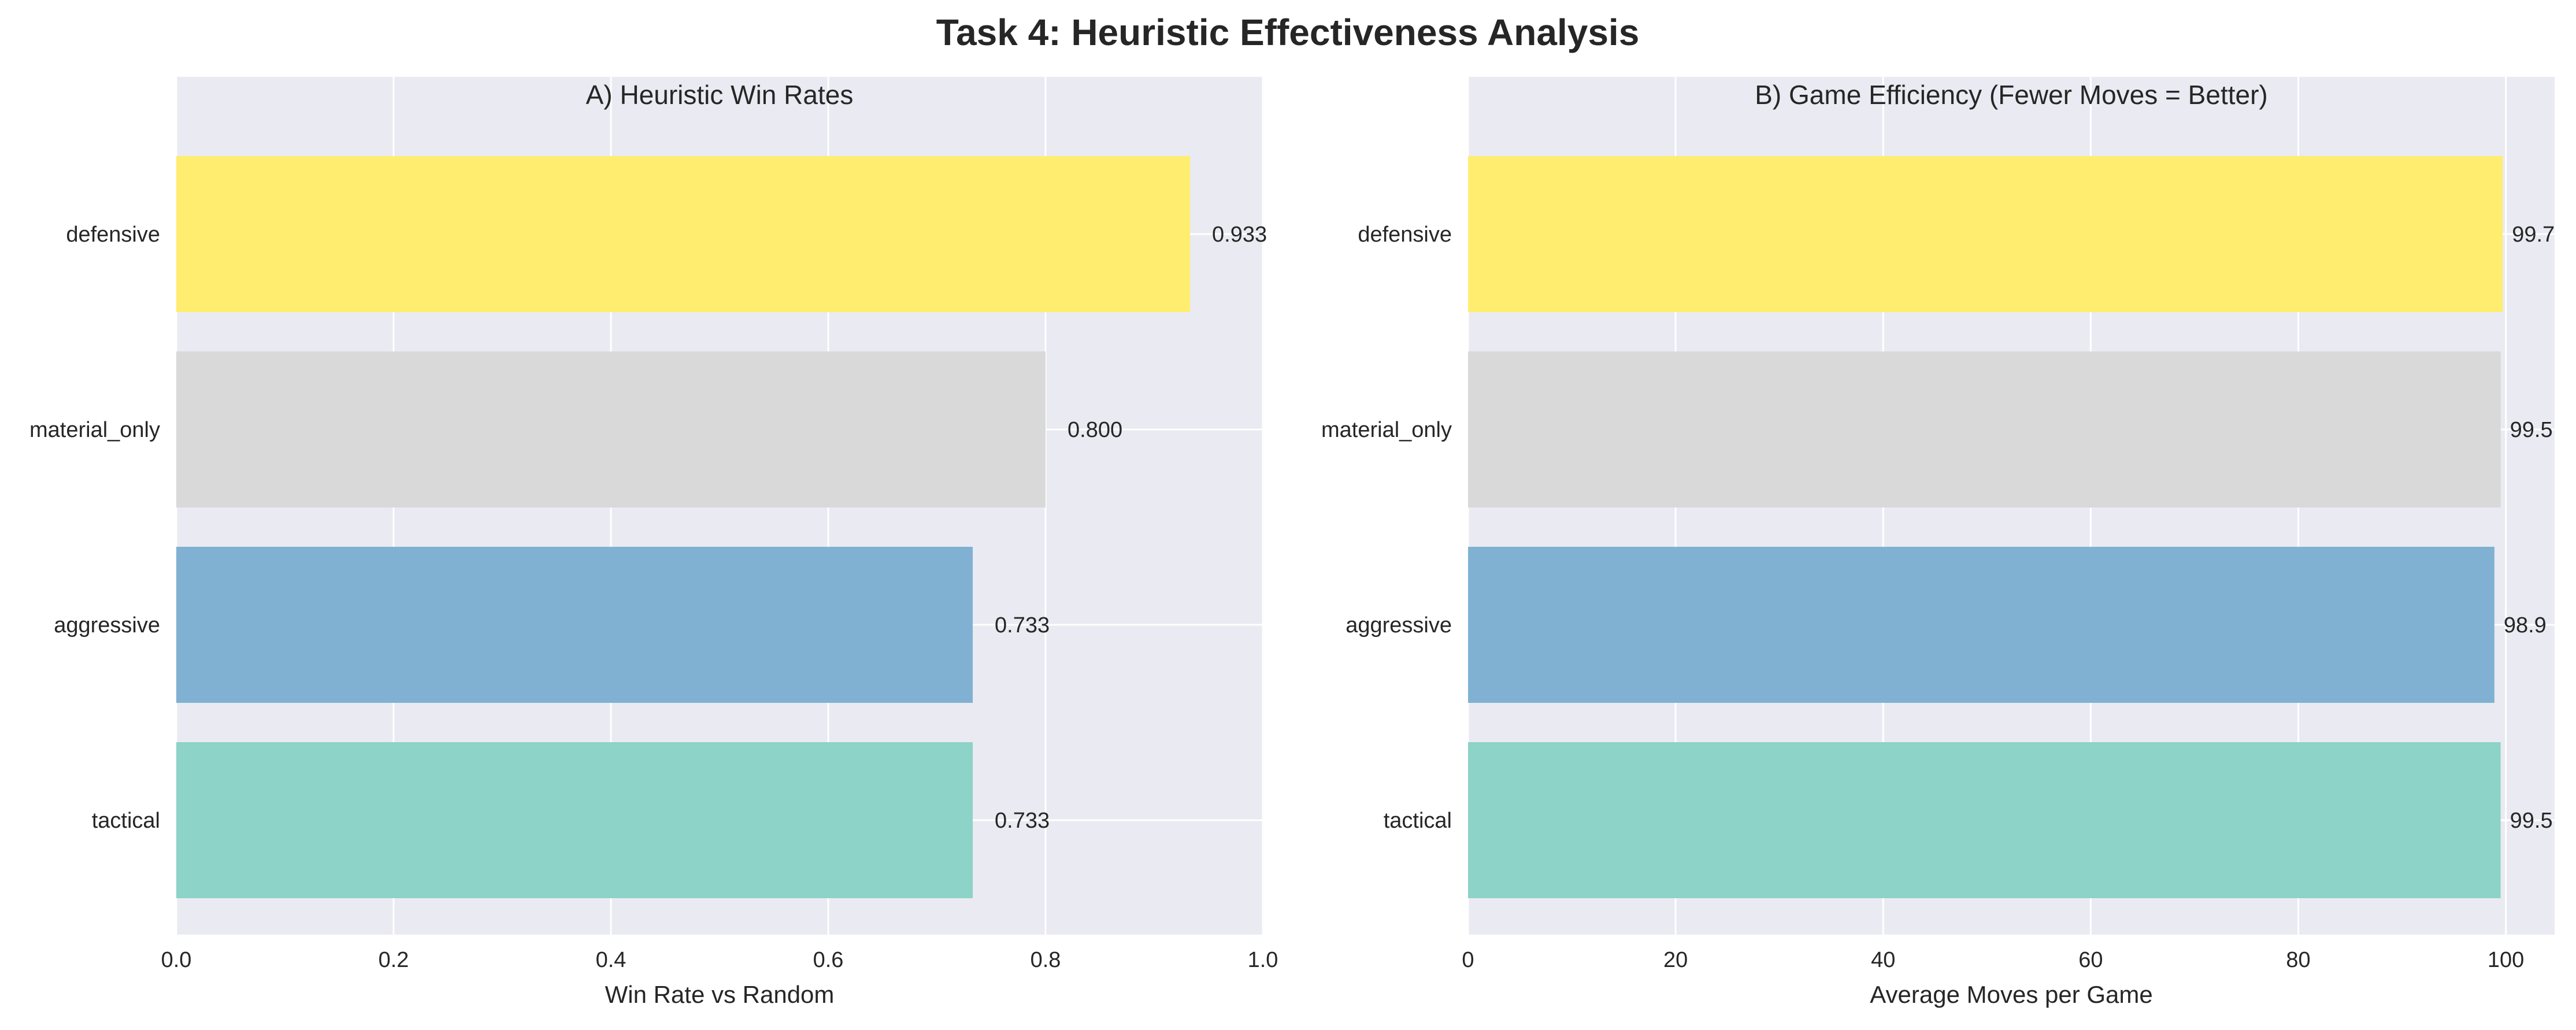 Image resolution: width=2576 pixels, height=1030 pixels. Describe the element at coordinates (1046, 960) in the screenshot. I see `x-tick-label: 0.8` at that location.